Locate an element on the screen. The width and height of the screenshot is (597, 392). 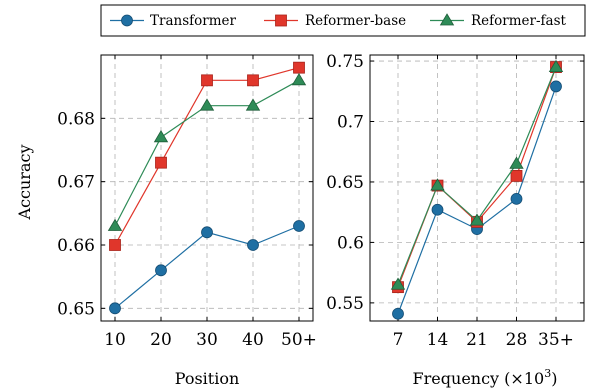
x-tick-label: 14 is located at coordinates (438, 340).